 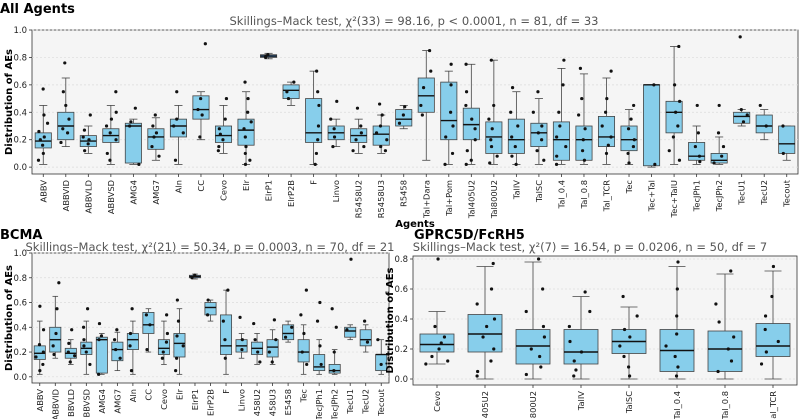 What do you see at coordinates (242, 400) in the screenshot?
I see `x-tick-label: Linvo` at bounding box center [242, 400].